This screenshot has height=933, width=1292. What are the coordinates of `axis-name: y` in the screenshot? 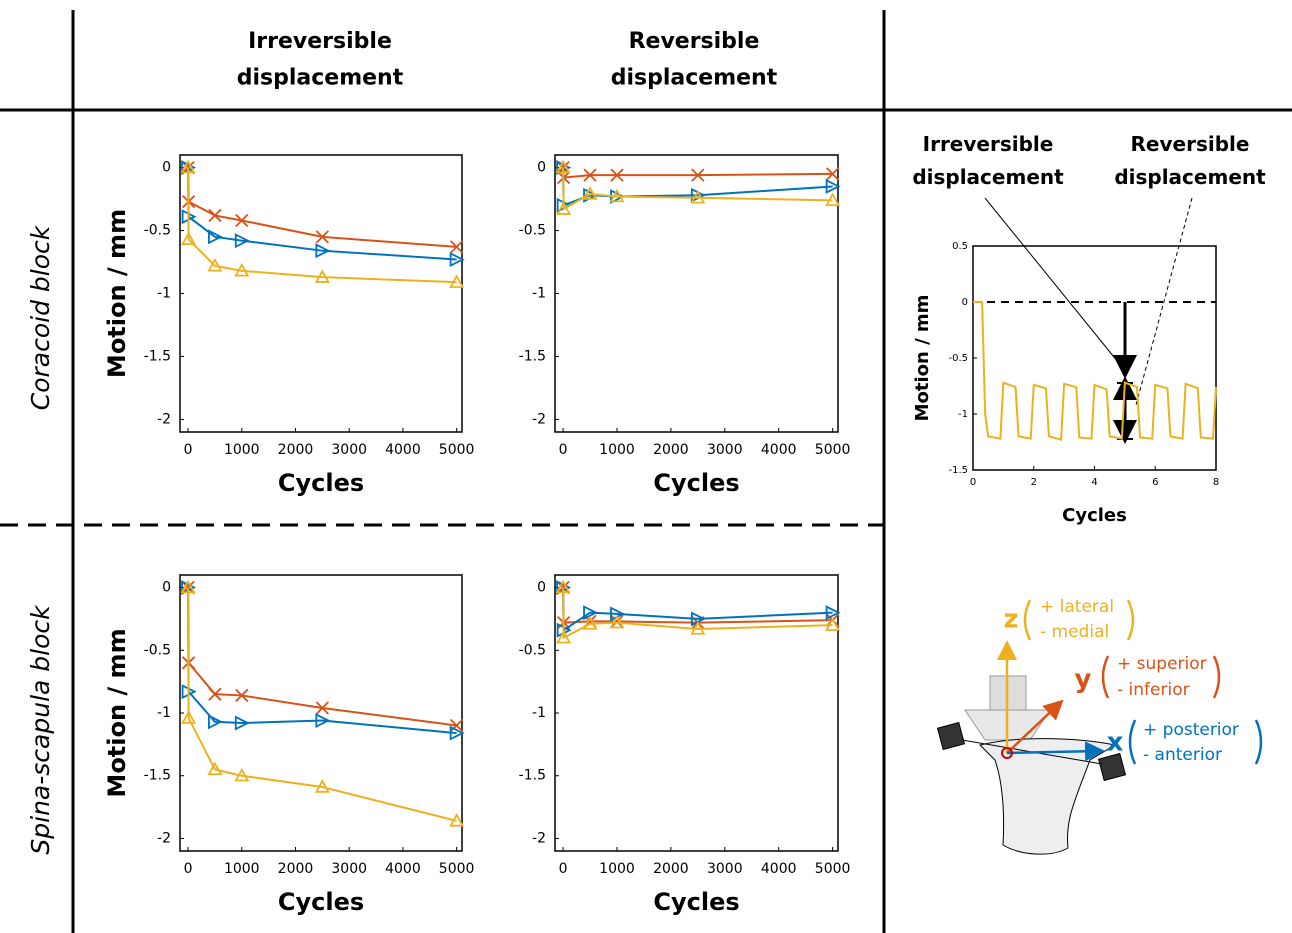 It's located at (1083, 680).